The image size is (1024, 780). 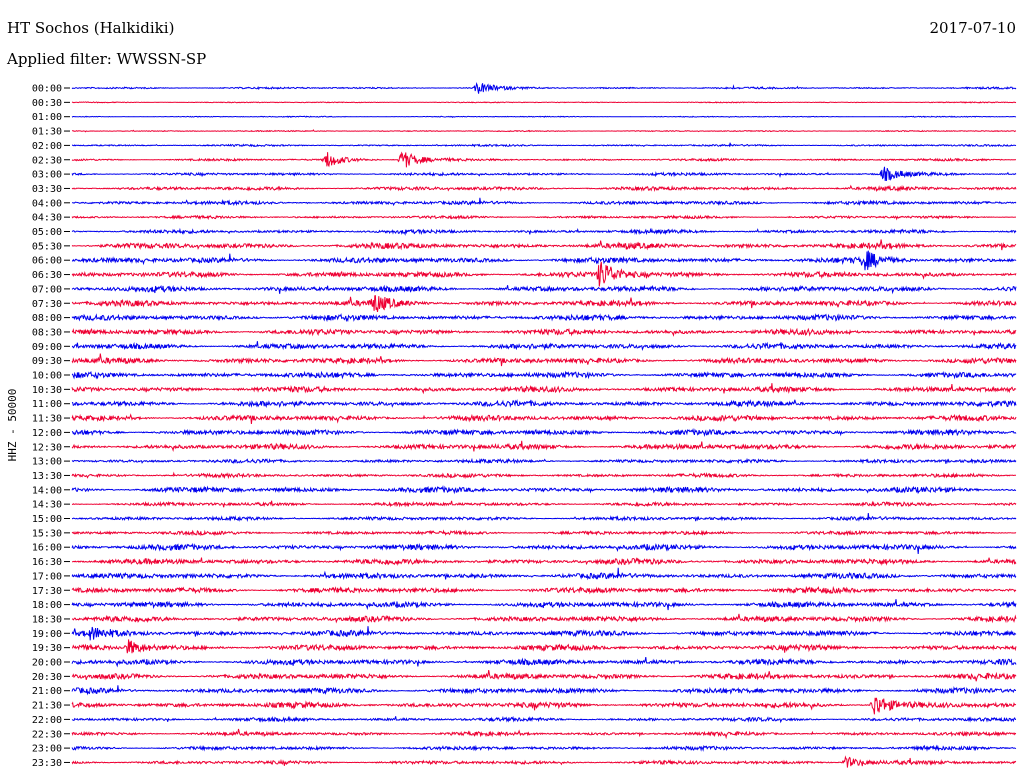 I want to click on time-label: 12:00, so click(x=47, y=433).